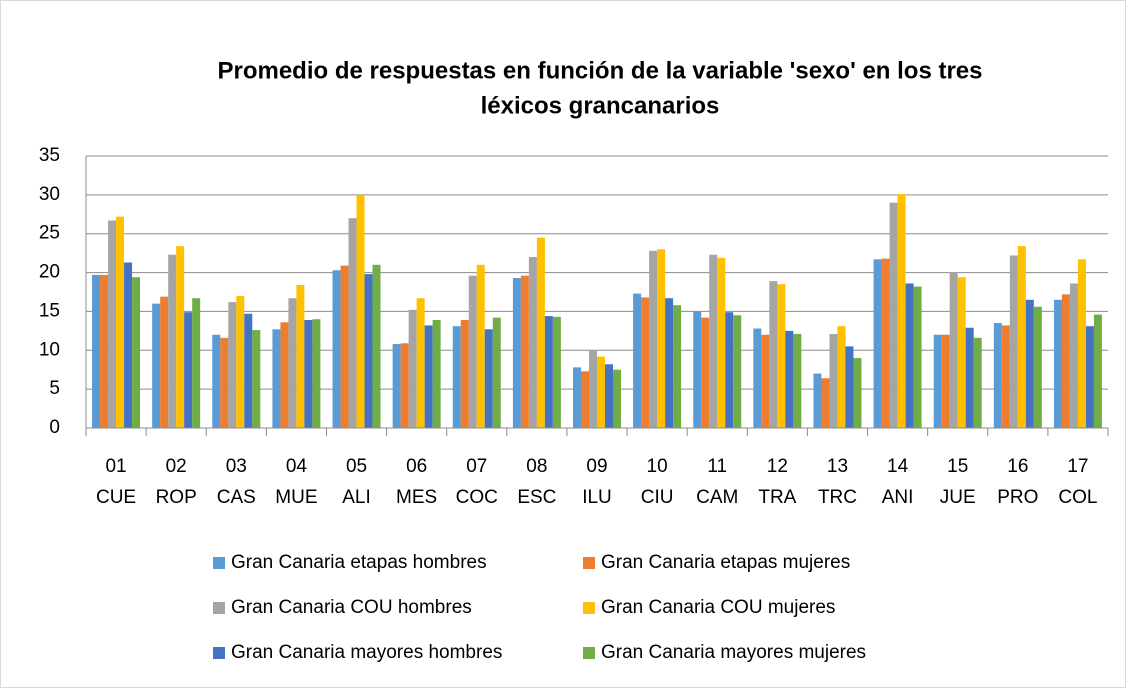 Image resolution: width=1126 pixels, height=688 pixels. What do you see at coordinates (49, 233) in the screenshot?
I see `y-tick-label: 25` at bounding box center [49, 233].